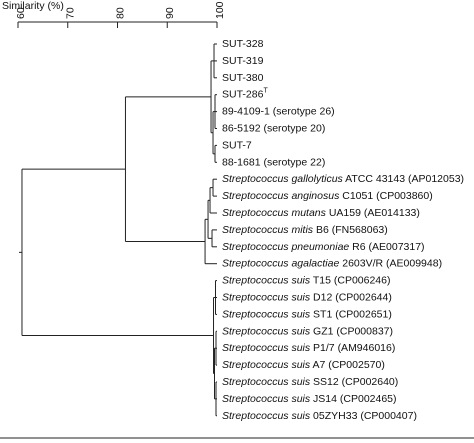  Describe the element at coordinates (285, 247) in the screenshot. I see `species: Streptococcus pneumoniae` at that location.